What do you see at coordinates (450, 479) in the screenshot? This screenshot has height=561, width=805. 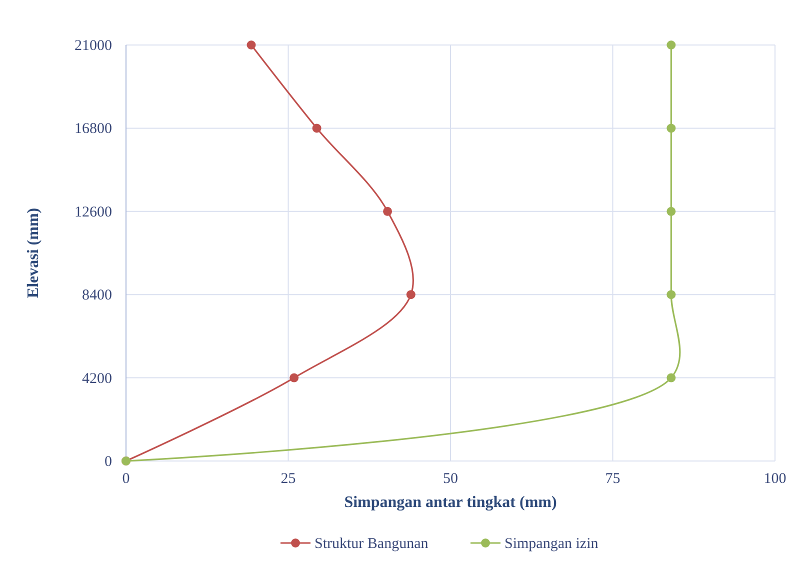 I see `x-tick-label: 50` at bounding box center [450, 479].